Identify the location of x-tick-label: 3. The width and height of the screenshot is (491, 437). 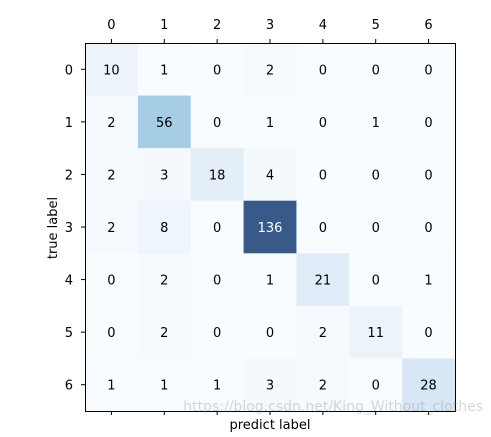
(270, 25).